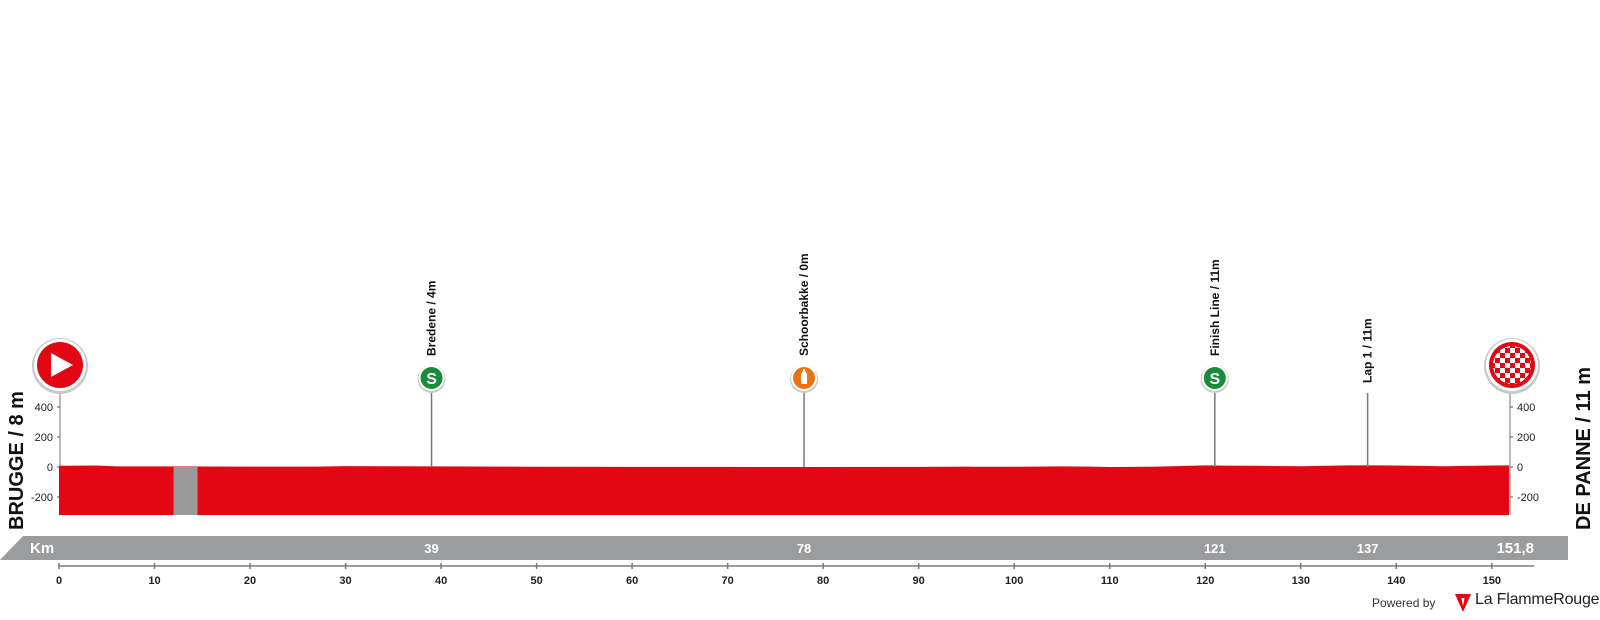  I want to click on x-tick-label: 140, so click(1396, 581).